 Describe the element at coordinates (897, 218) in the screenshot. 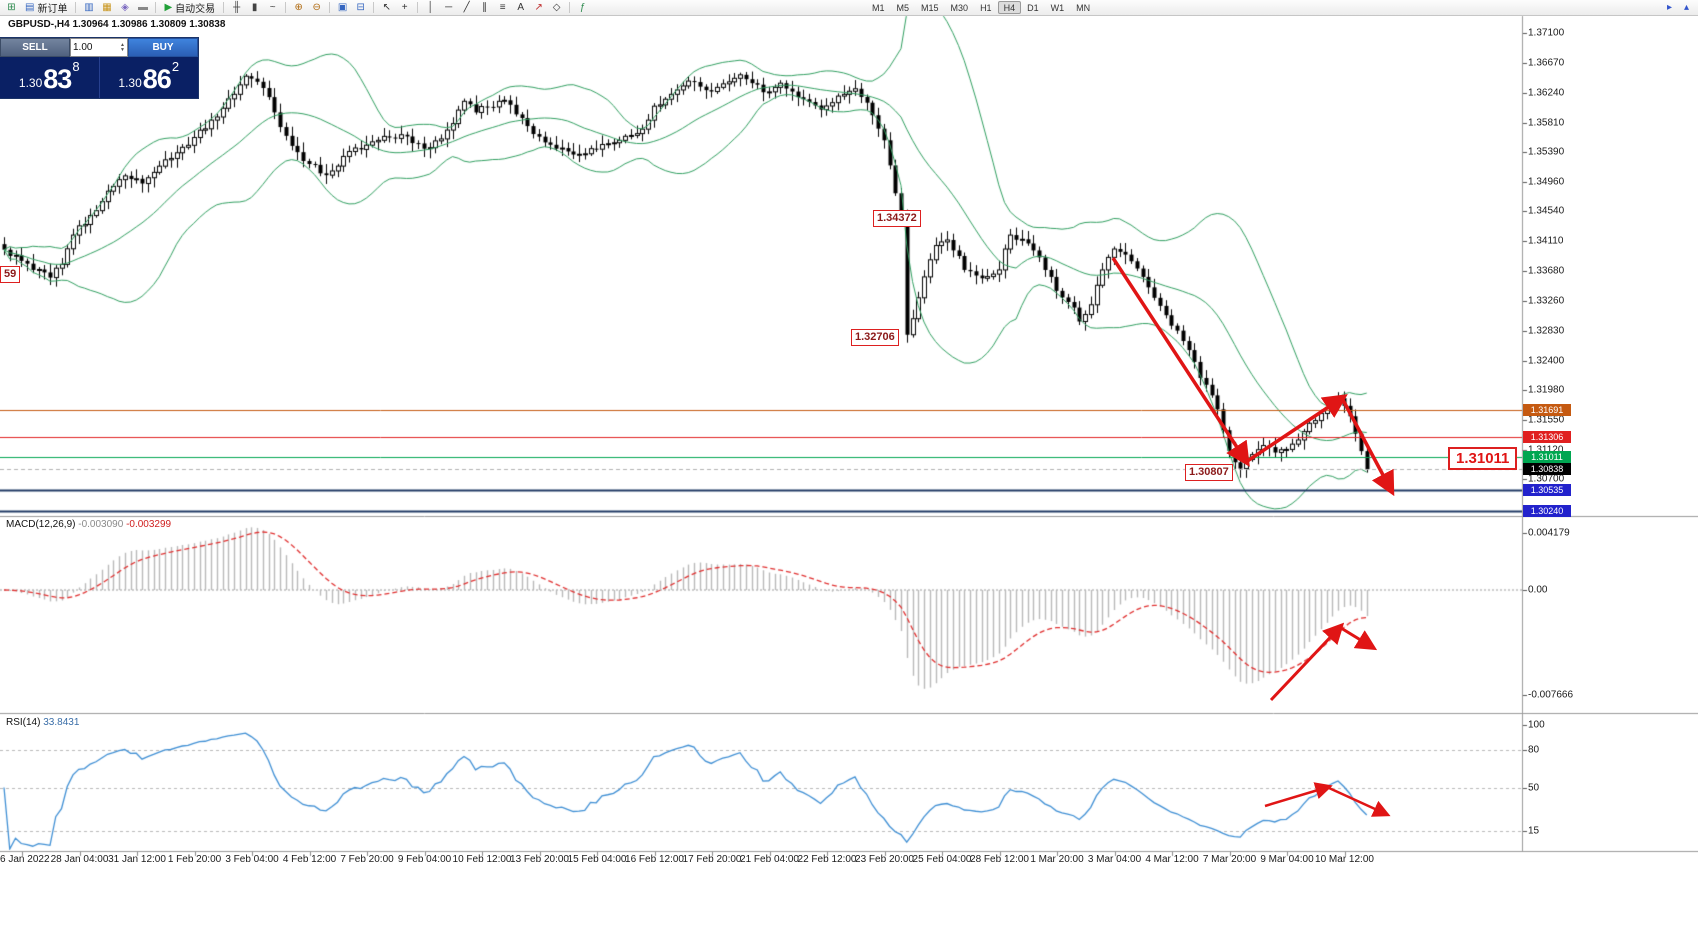

I see `price-callout-1.34372: 1.34372` at that location.